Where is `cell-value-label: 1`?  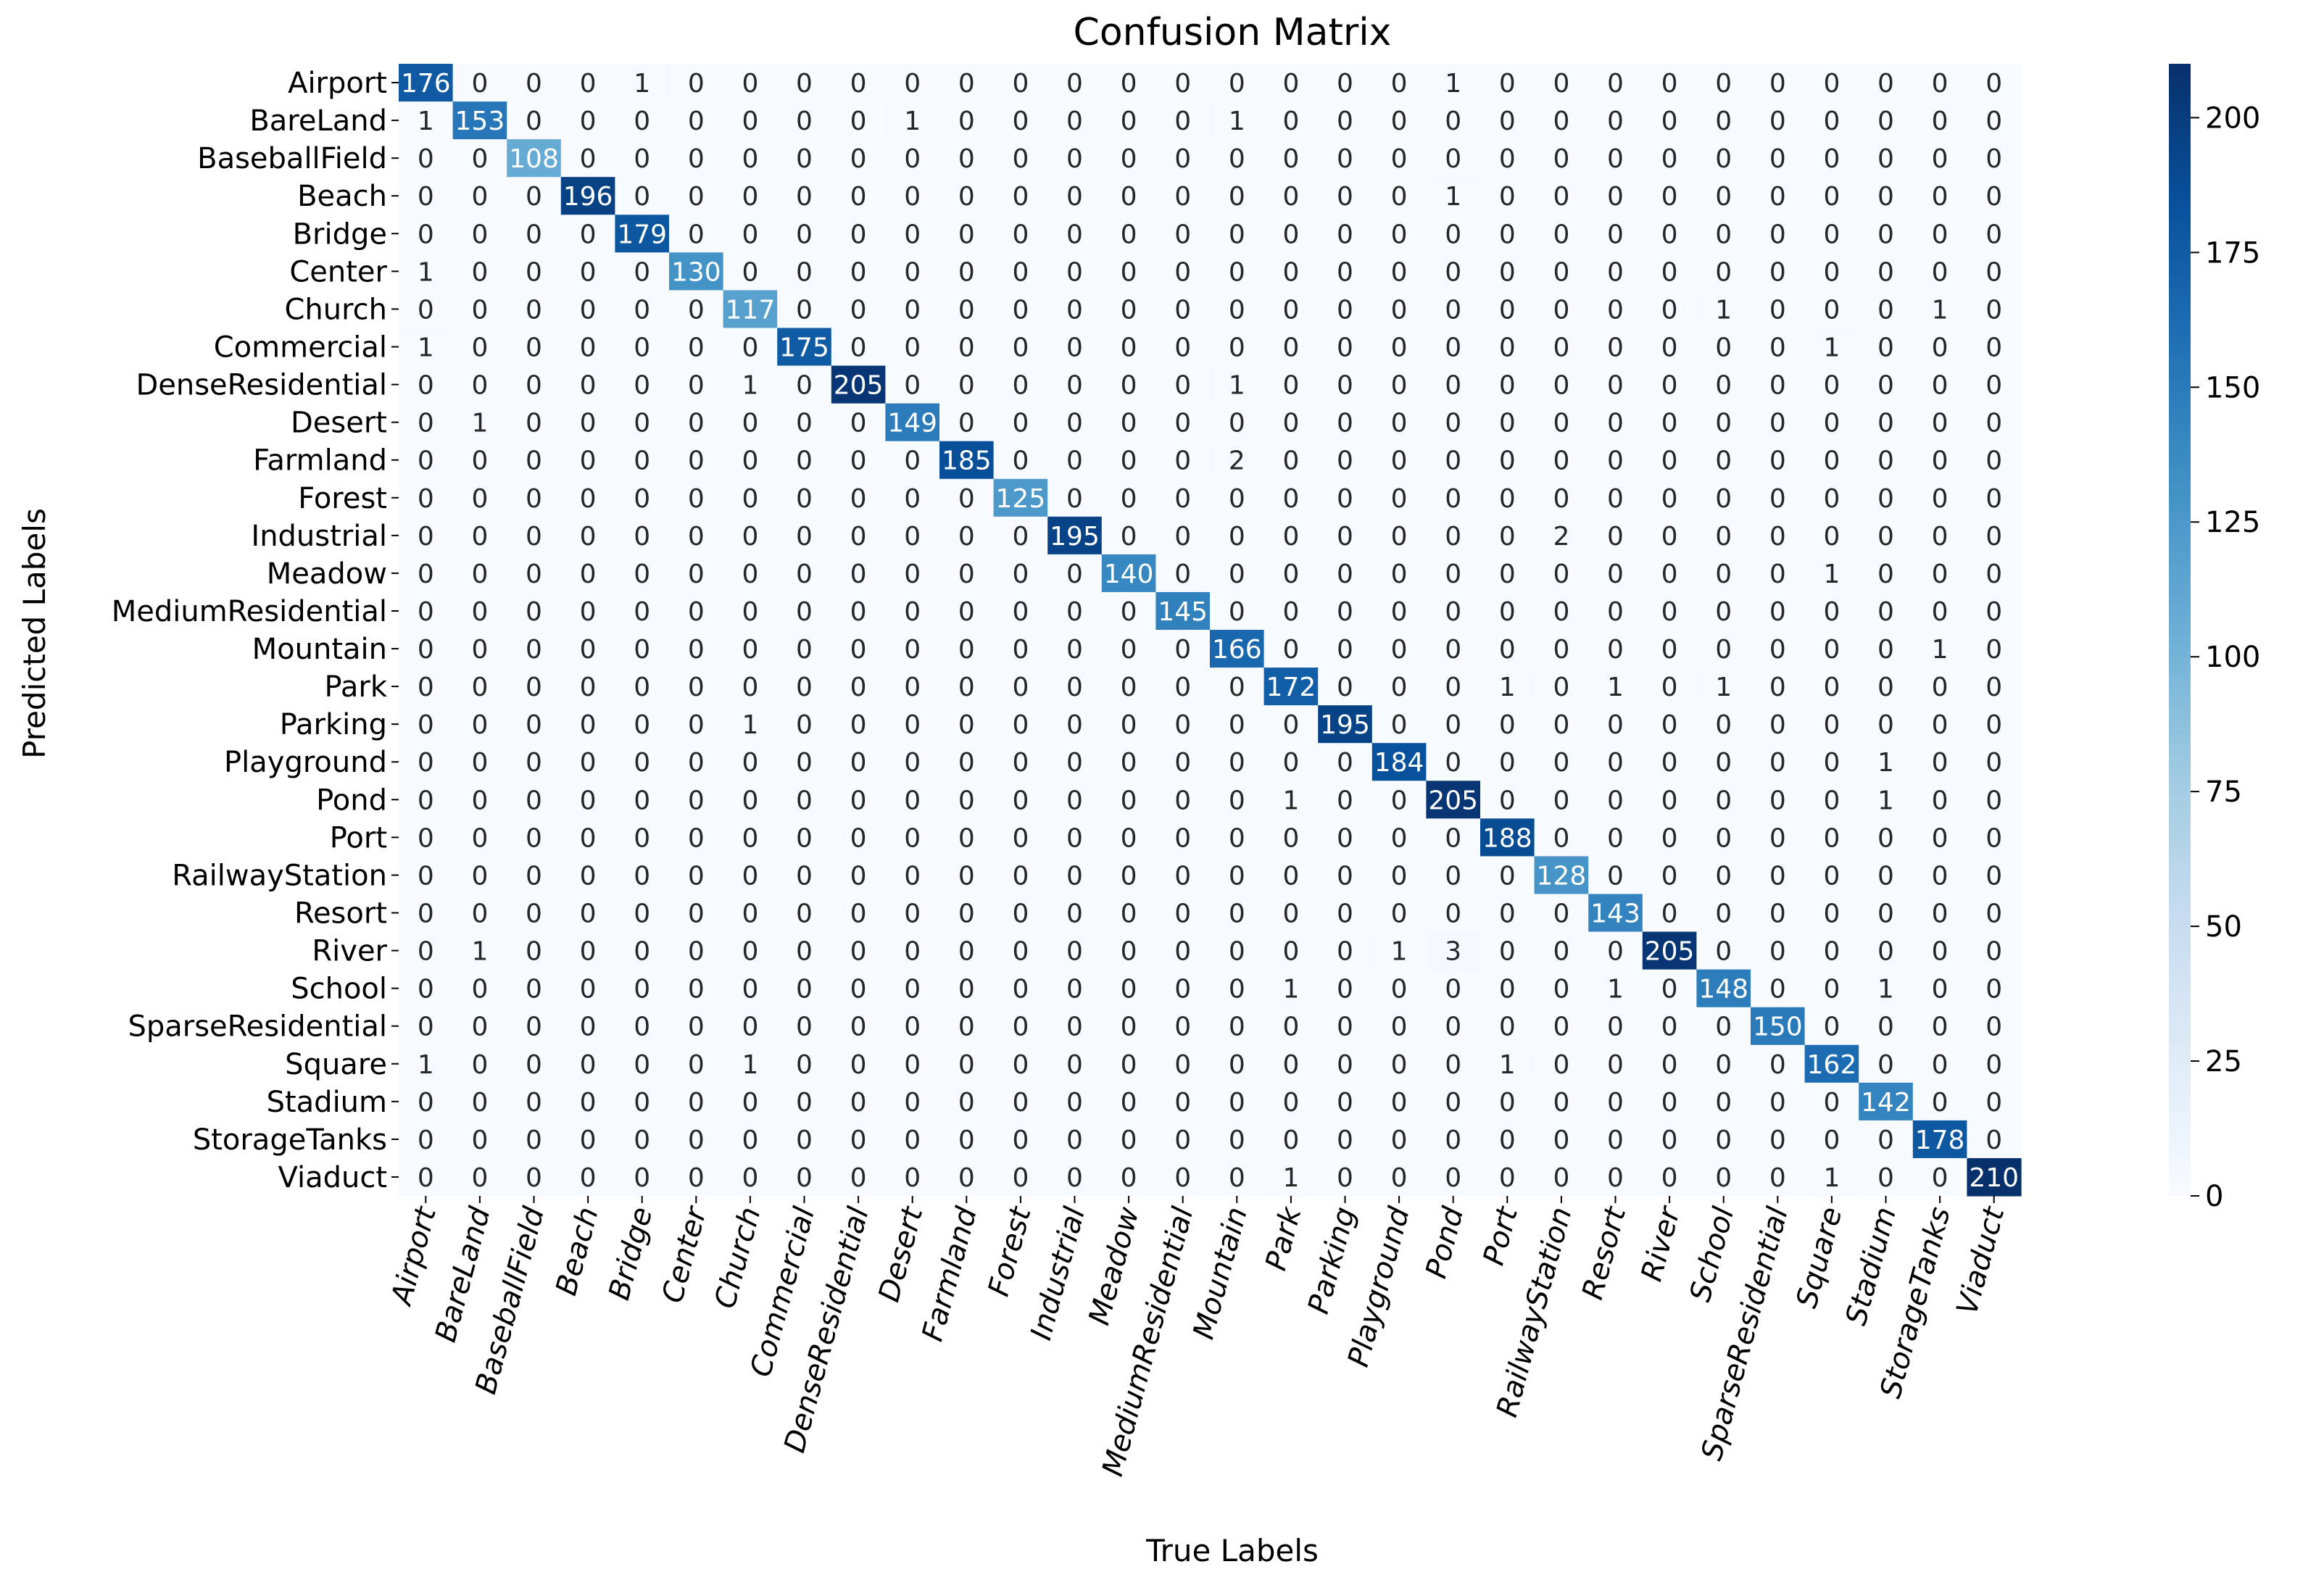
cell-value-label: 1 is located at coordinates (1508, 687).